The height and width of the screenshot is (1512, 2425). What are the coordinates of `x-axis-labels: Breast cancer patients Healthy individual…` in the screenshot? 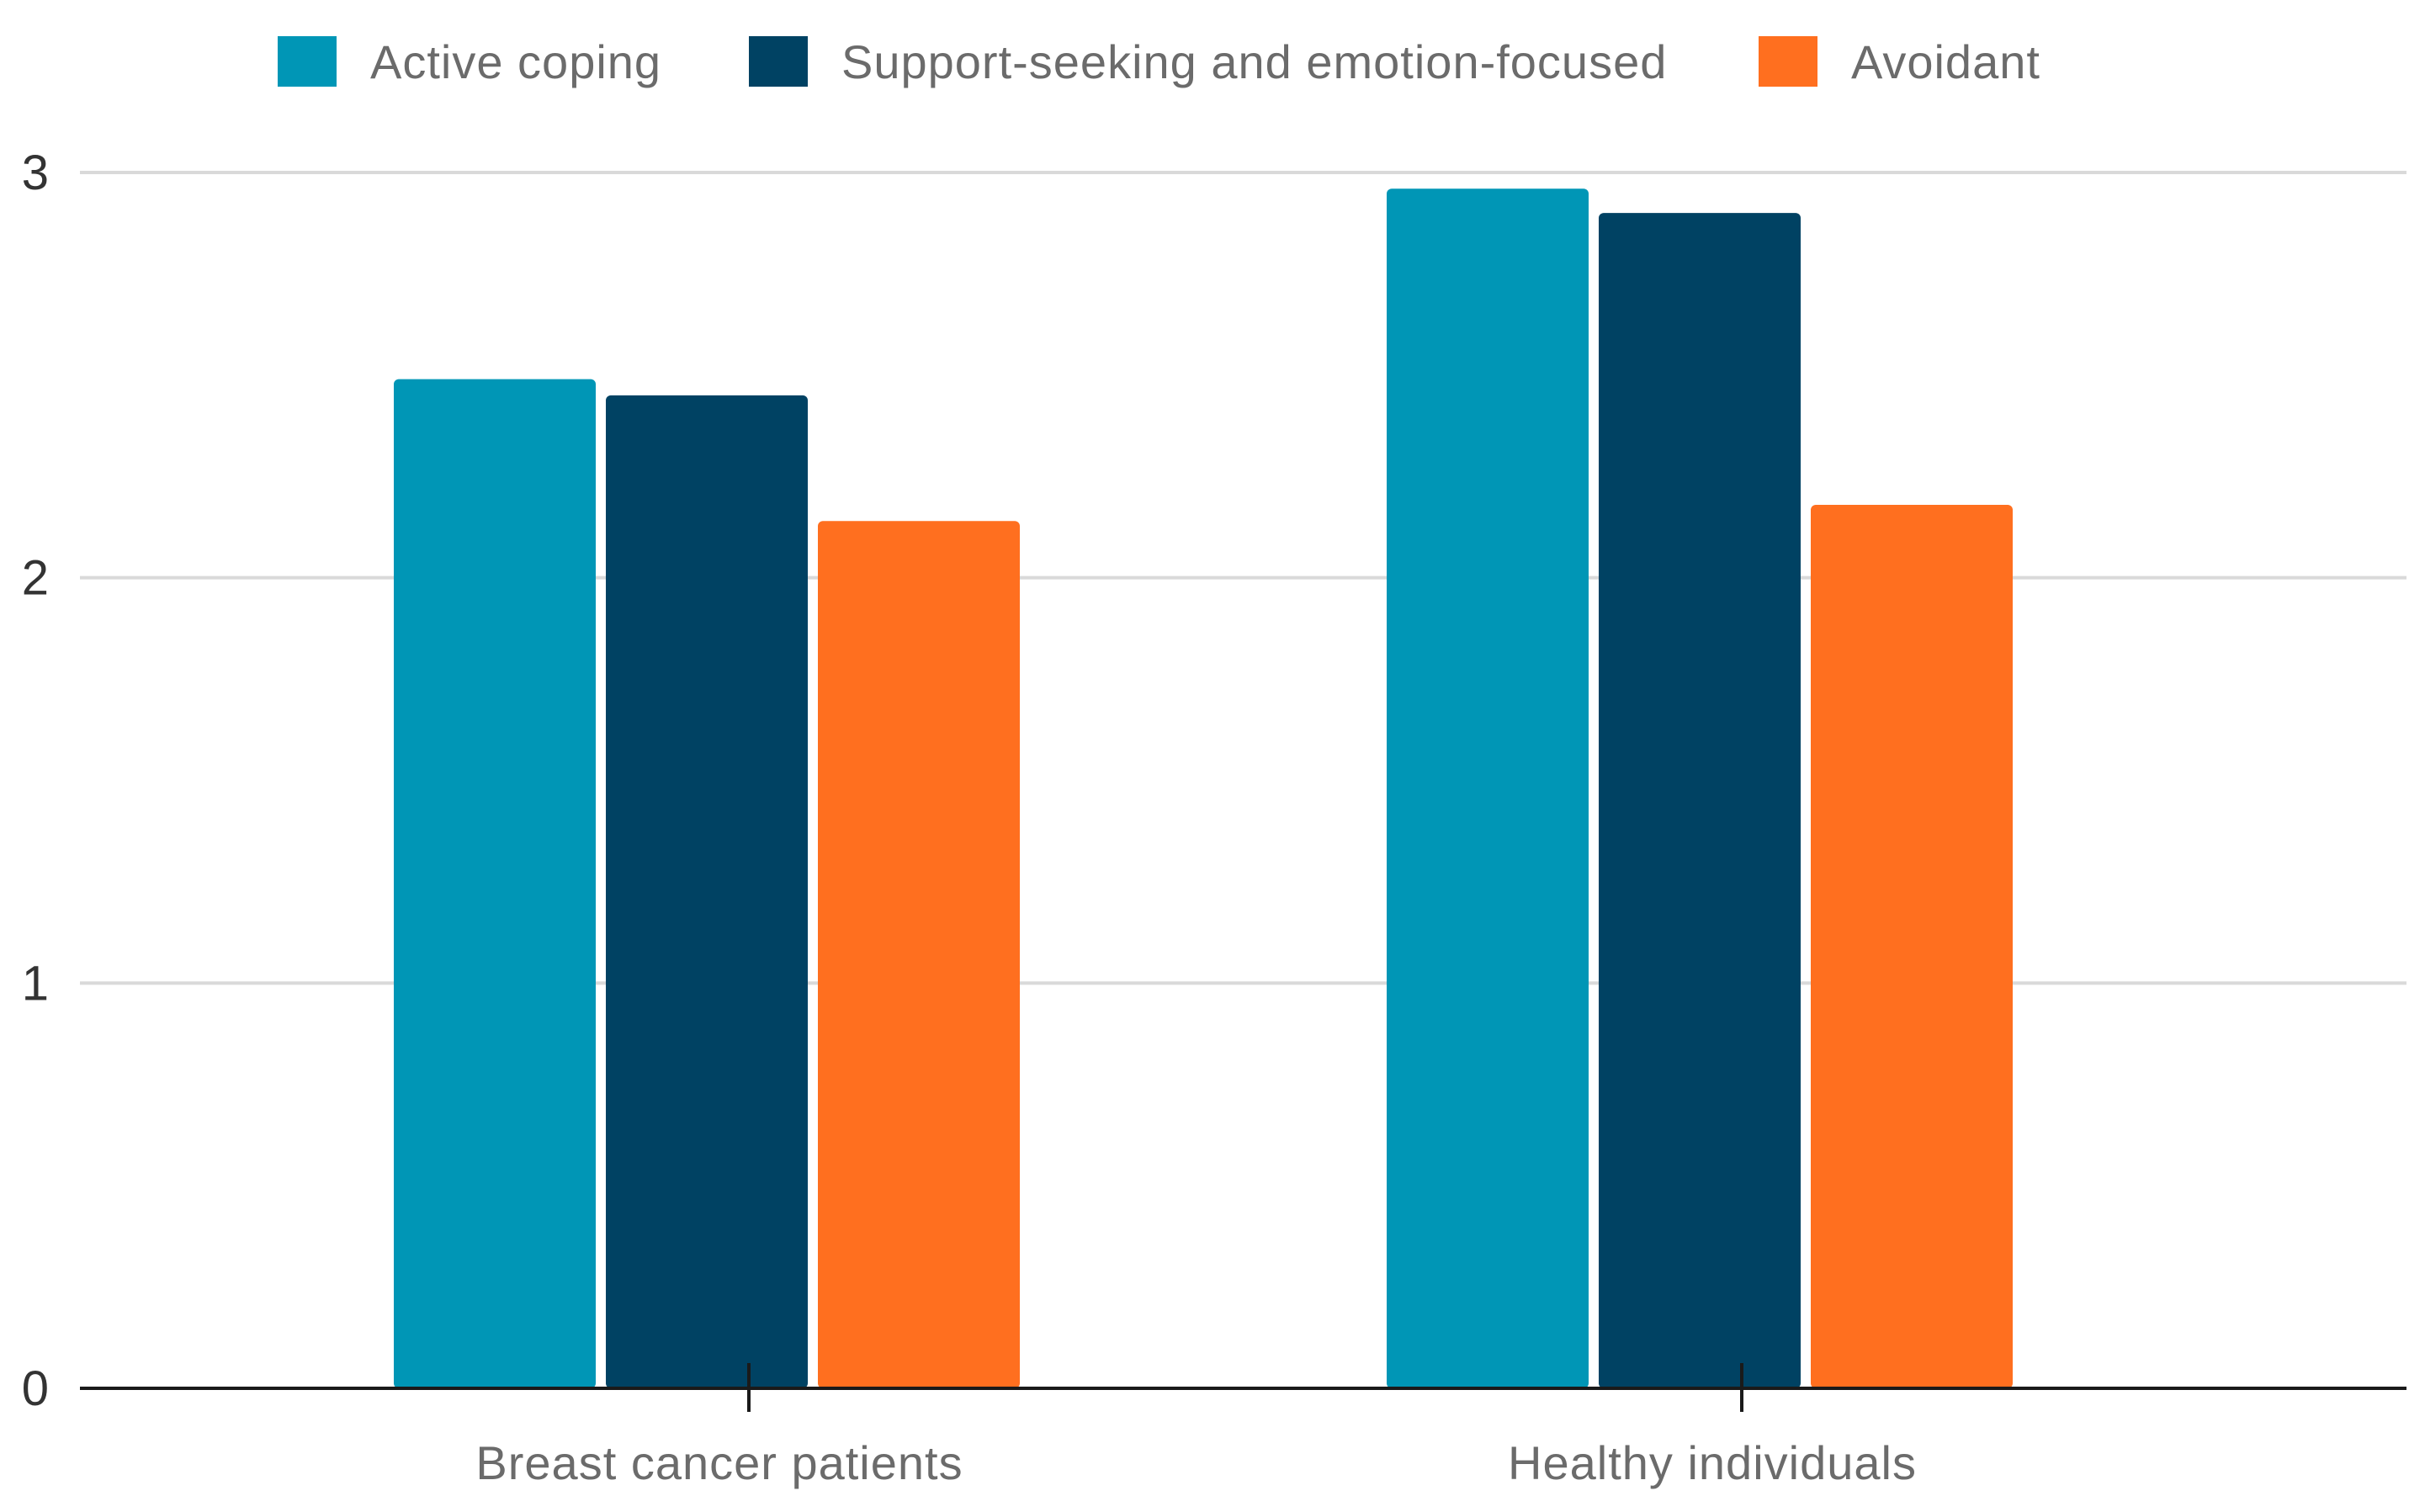 It's located at (1196, 1462).